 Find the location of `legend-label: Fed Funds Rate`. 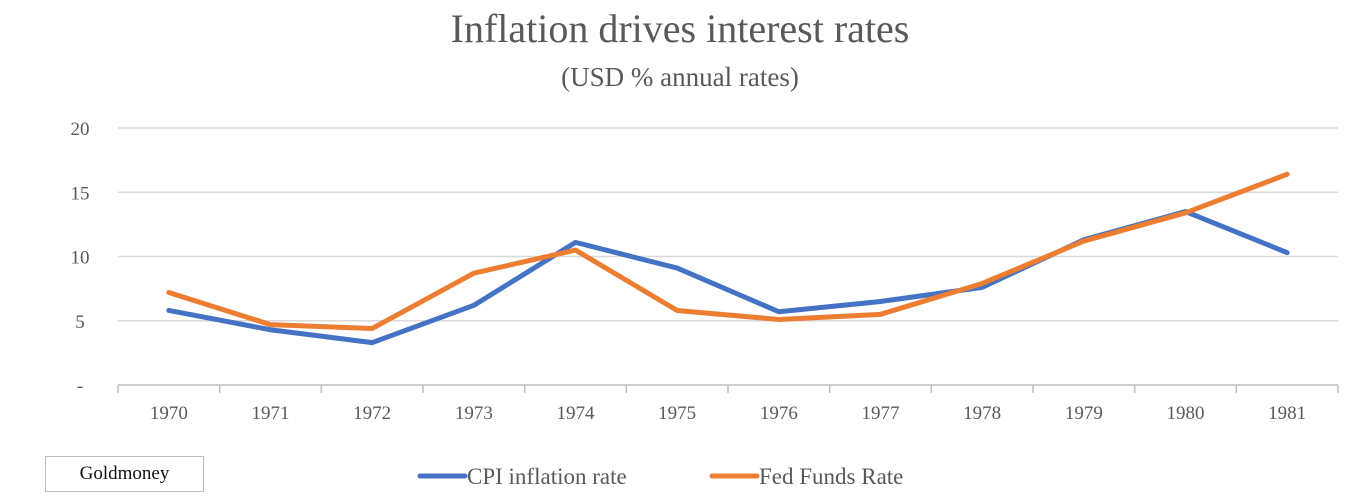

legend-label: Fed Funds Rate is located at coordinates (831, 476).